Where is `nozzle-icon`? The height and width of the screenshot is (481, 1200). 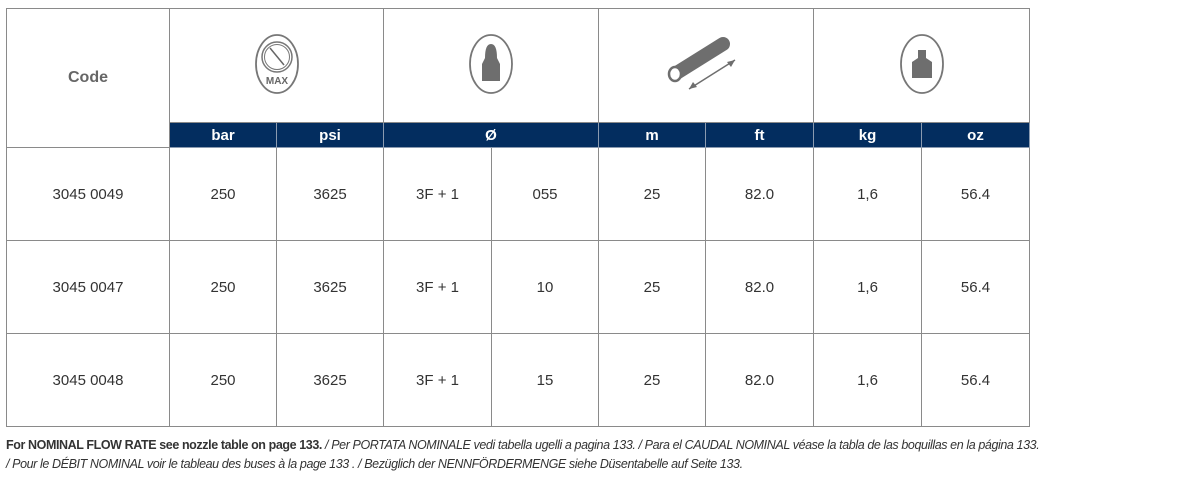 nozzle-icon is located at coordinates (491, 63).